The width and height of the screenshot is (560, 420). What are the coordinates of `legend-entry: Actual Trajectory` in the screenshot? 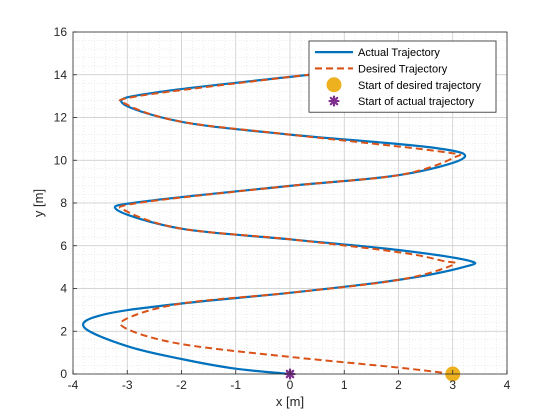 It's located at (377, 53).